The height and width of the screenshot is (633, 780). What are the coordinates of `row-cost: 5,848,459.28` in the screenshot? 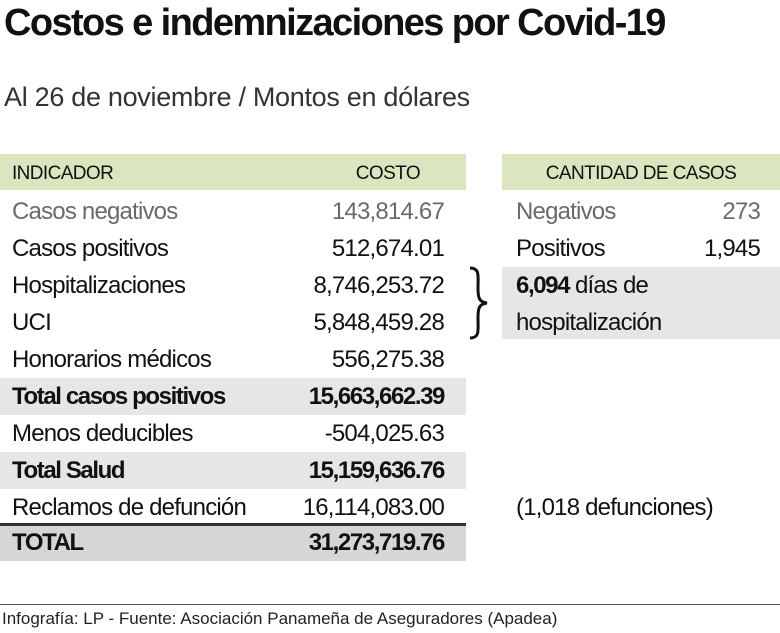 It's located at (378, 322).